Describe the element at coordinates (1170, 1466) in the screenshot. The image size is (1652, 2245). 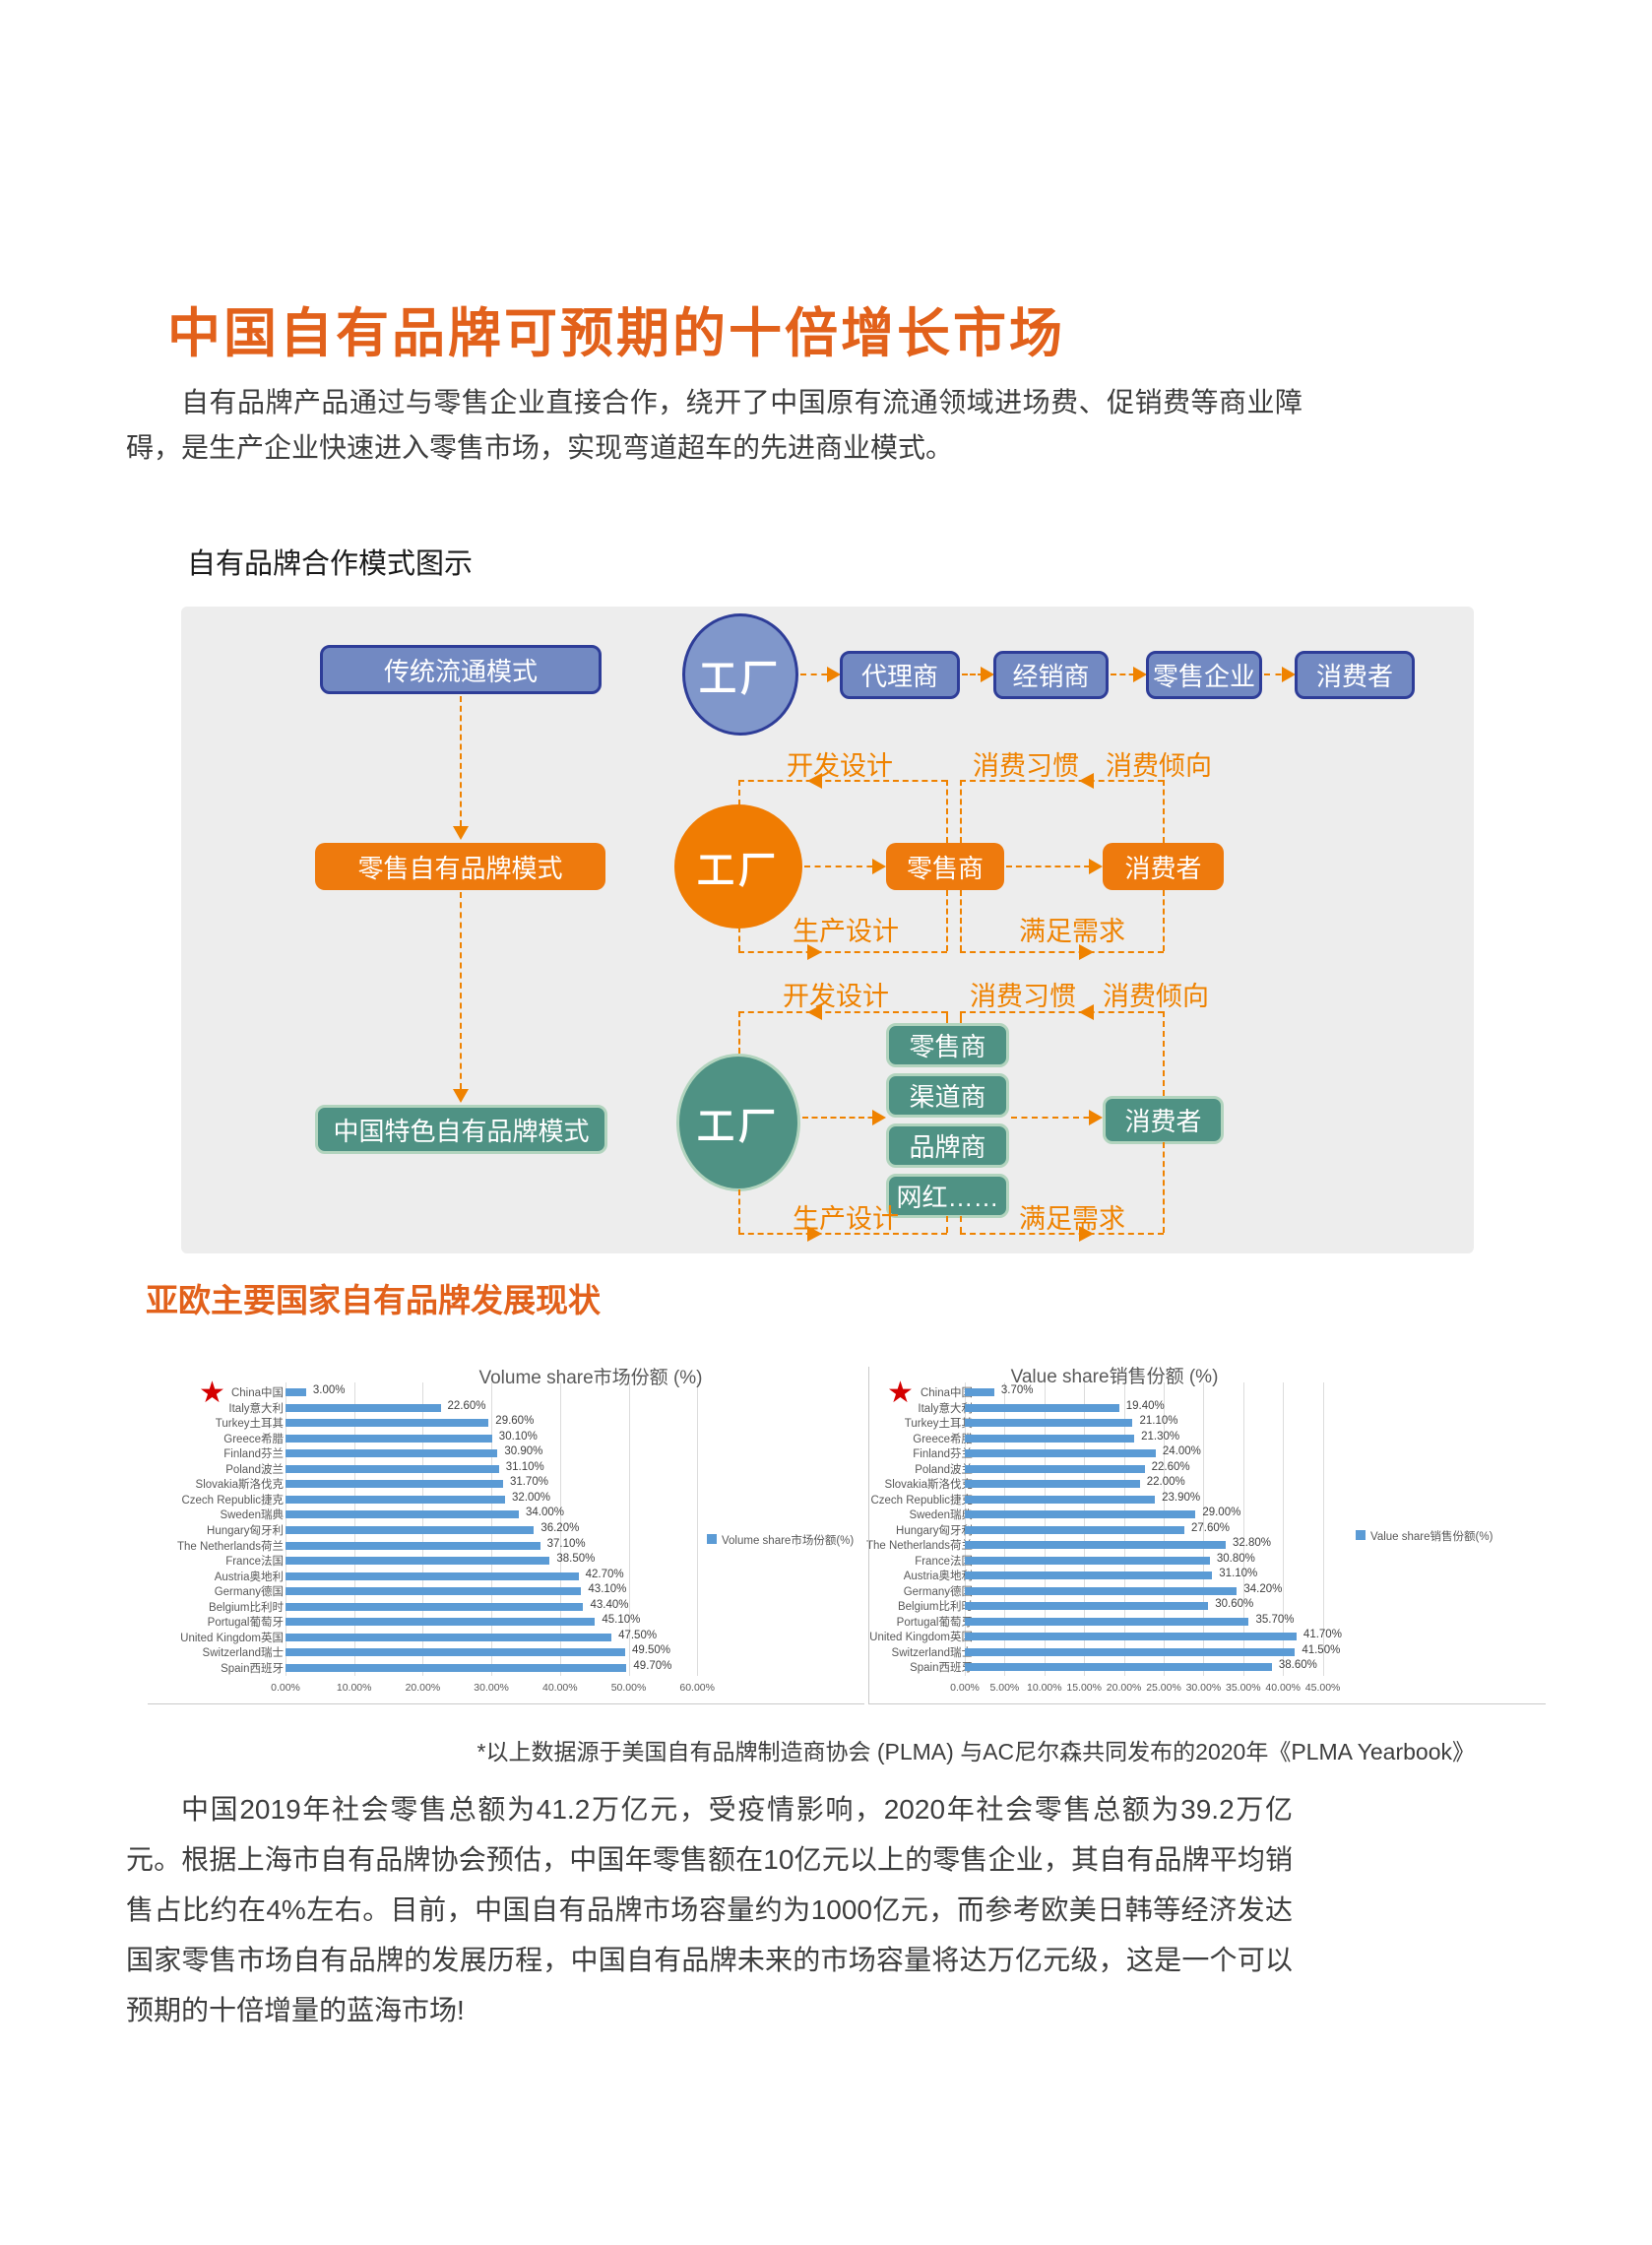
I see `bar-value-label: 22.60%` at that location.